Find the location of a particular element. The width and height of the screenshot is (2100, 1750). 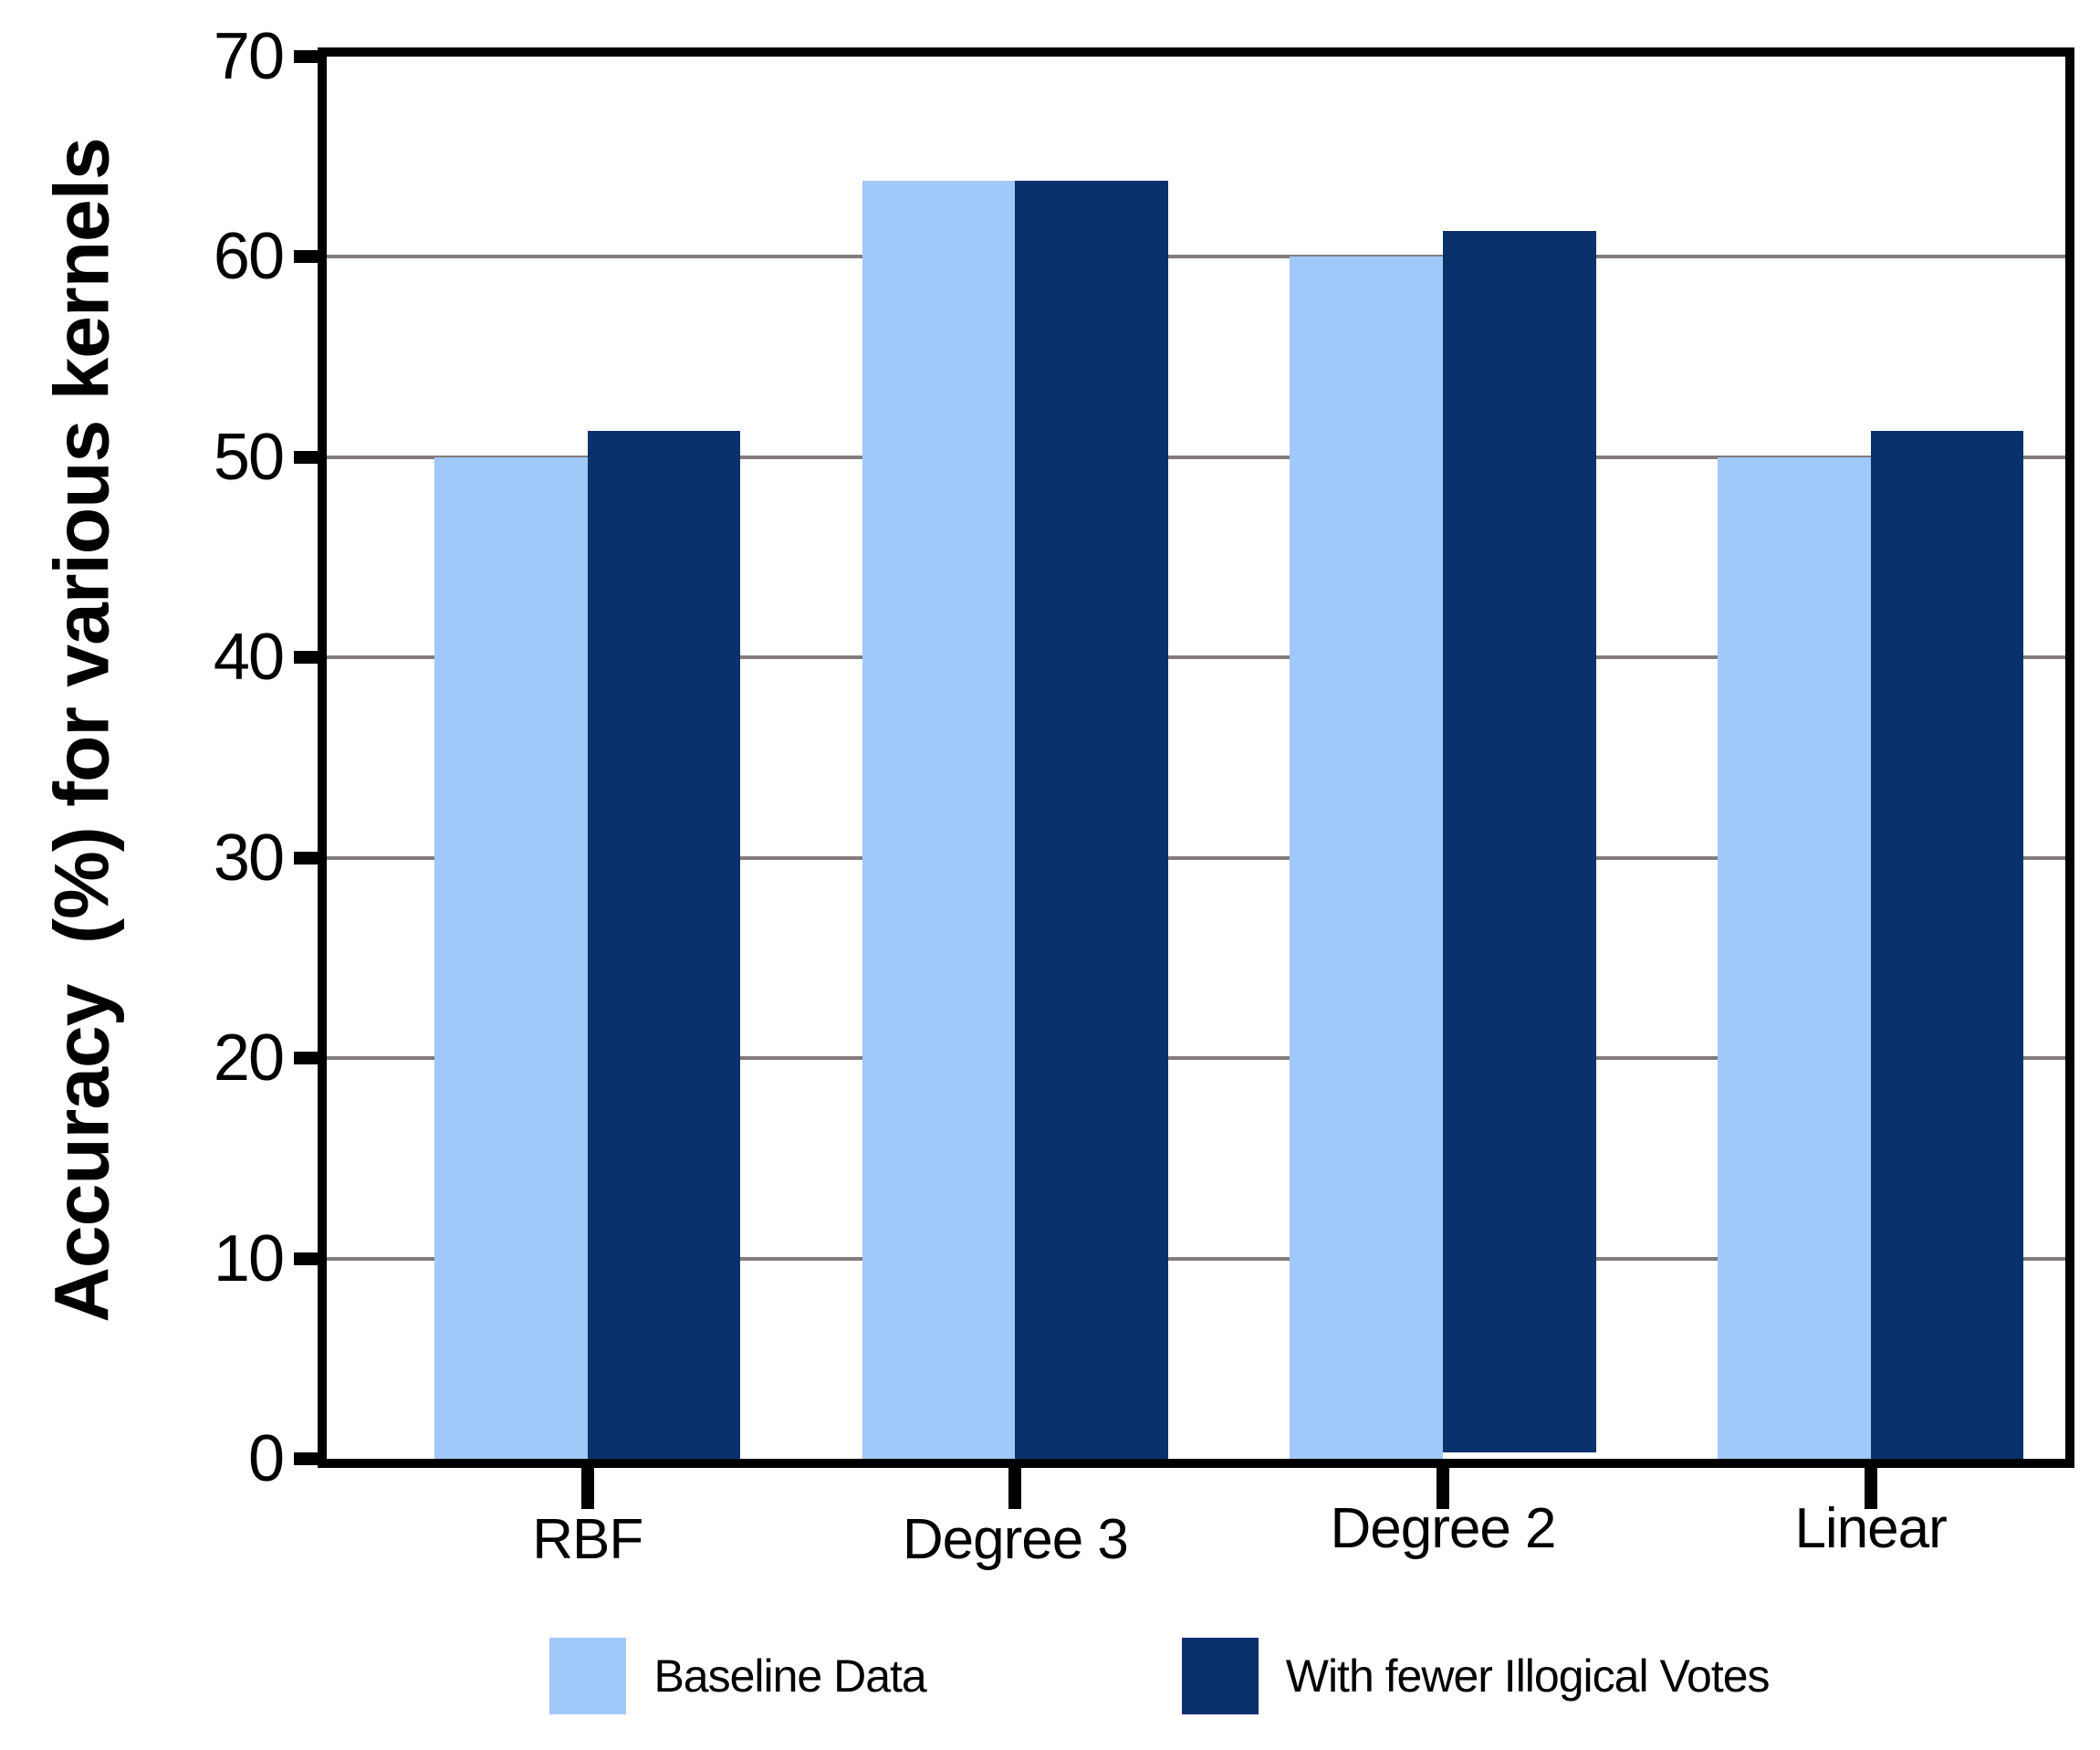

y-axis-tick-label-20: 20 is located at coordinates (249, 1058).